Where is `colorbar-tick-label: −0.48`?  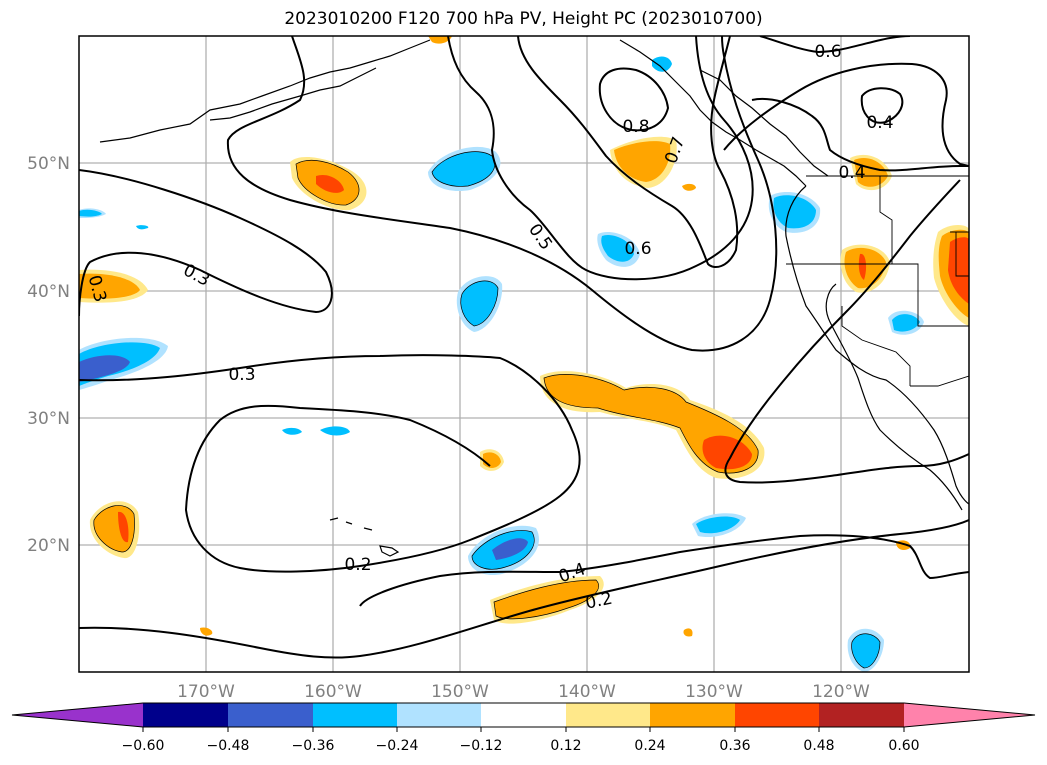 colorbar-tick-label: −0.48 is located at coordinates (228, 746).